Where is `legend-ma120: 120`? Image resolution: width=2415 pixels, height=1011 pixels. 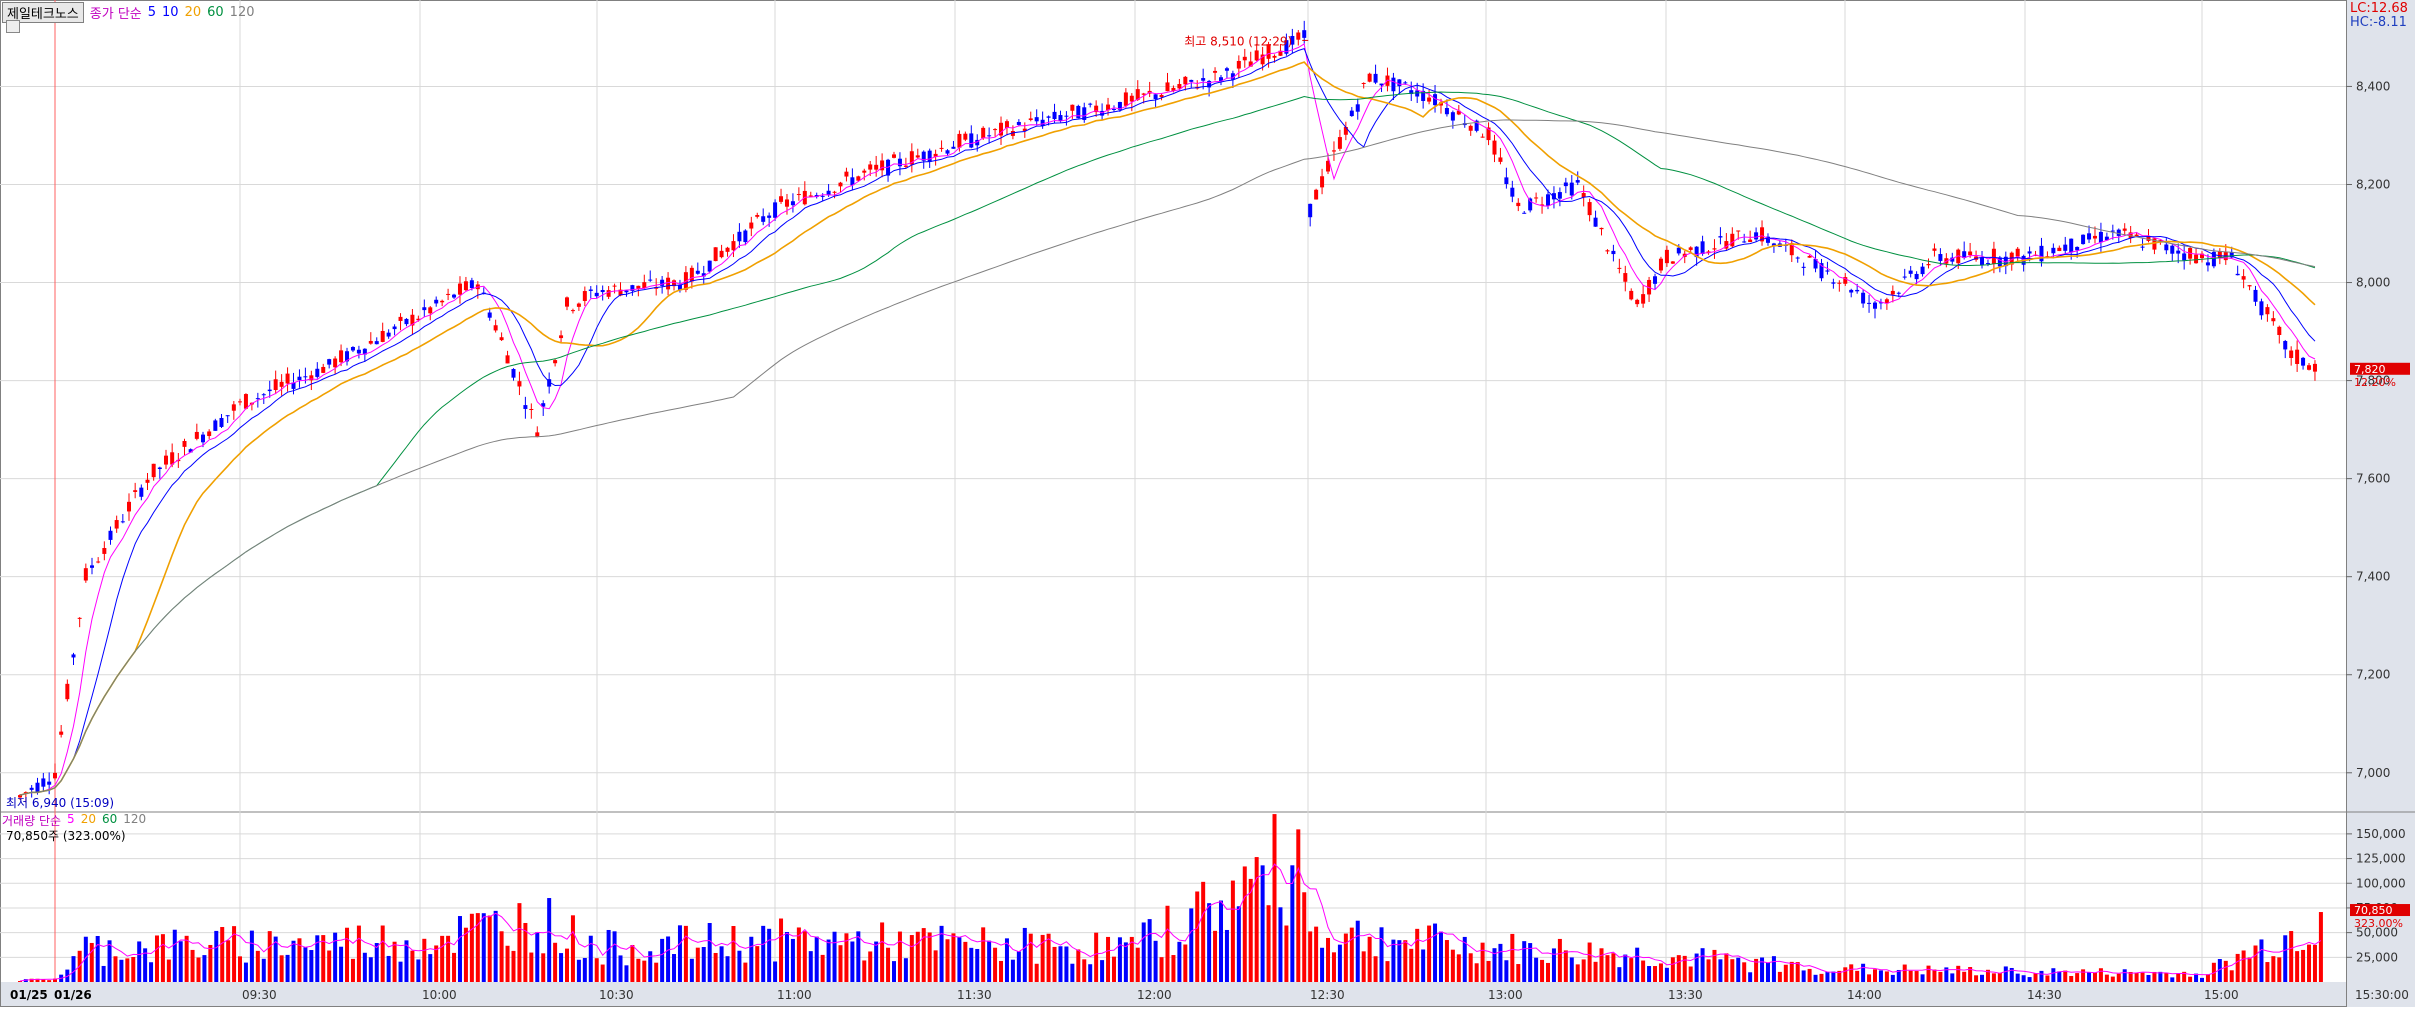 legend-ma120: 120 is located at coordinates (242, 12).